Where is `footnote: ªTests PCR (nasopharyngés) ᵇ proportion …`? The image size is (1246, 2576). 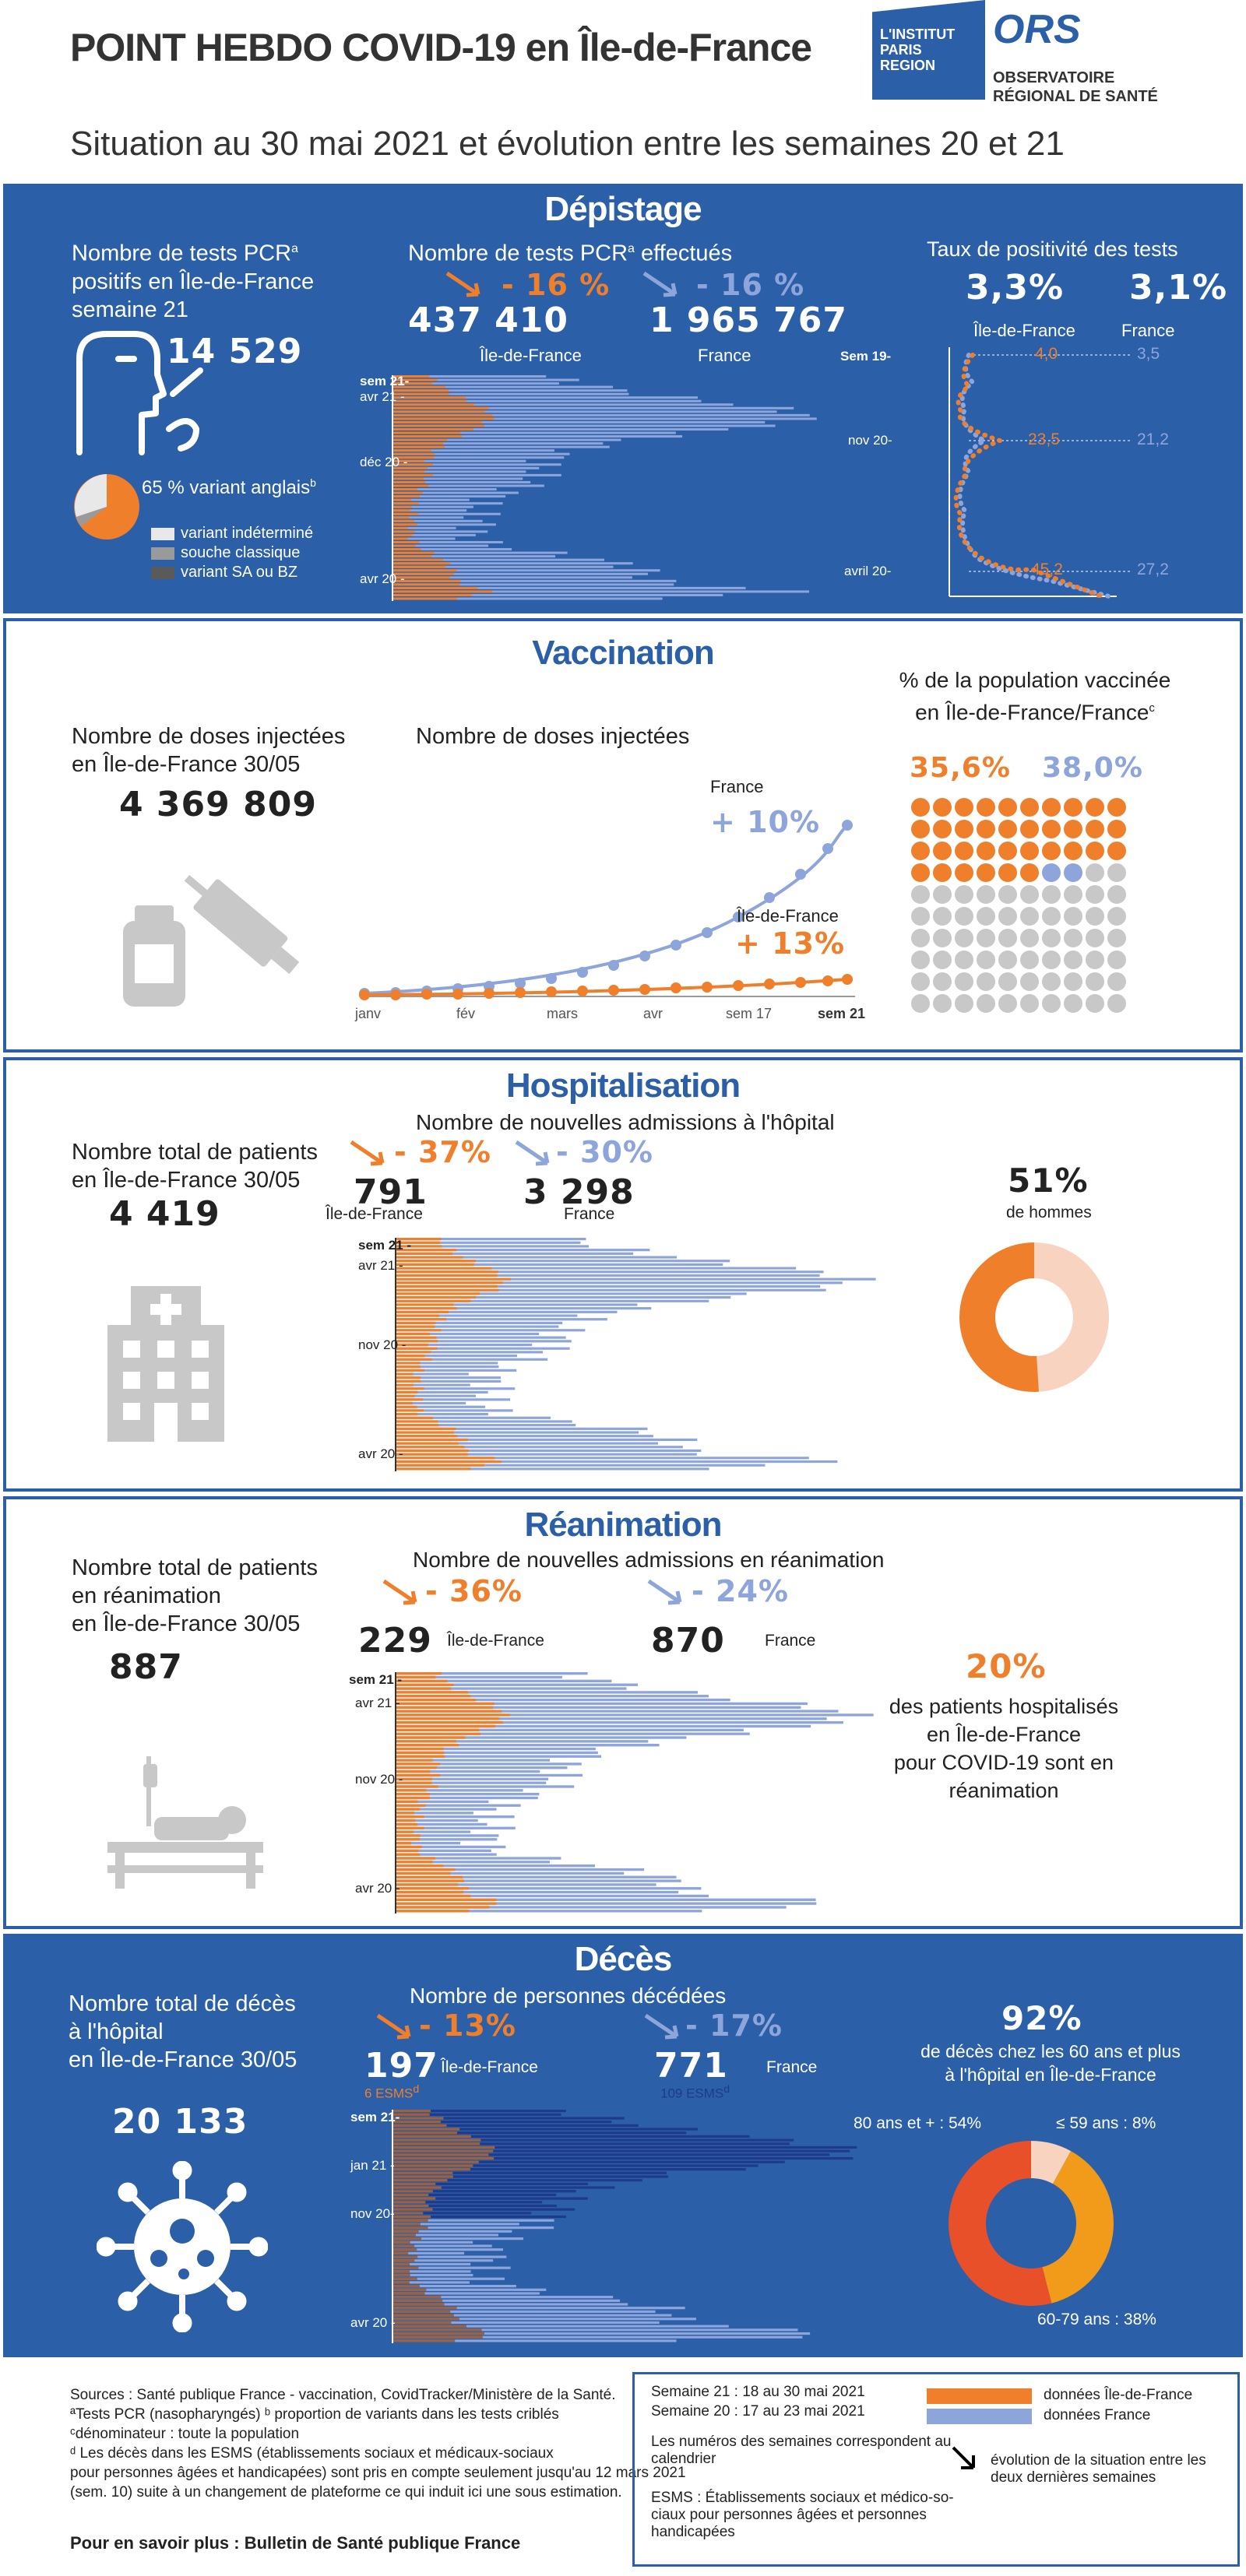
footnote: ªTests PCR (nasopharyngés) ᵇ proportion … is located at coordinates (315, 2415).